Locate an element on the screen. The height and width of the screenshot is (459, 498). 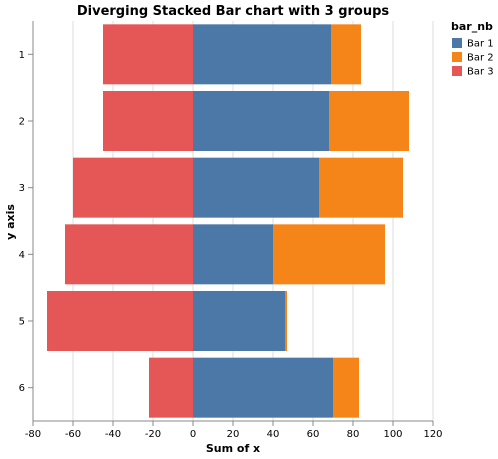
legend-label: Bar 2 is located at coordinates (480, 58).